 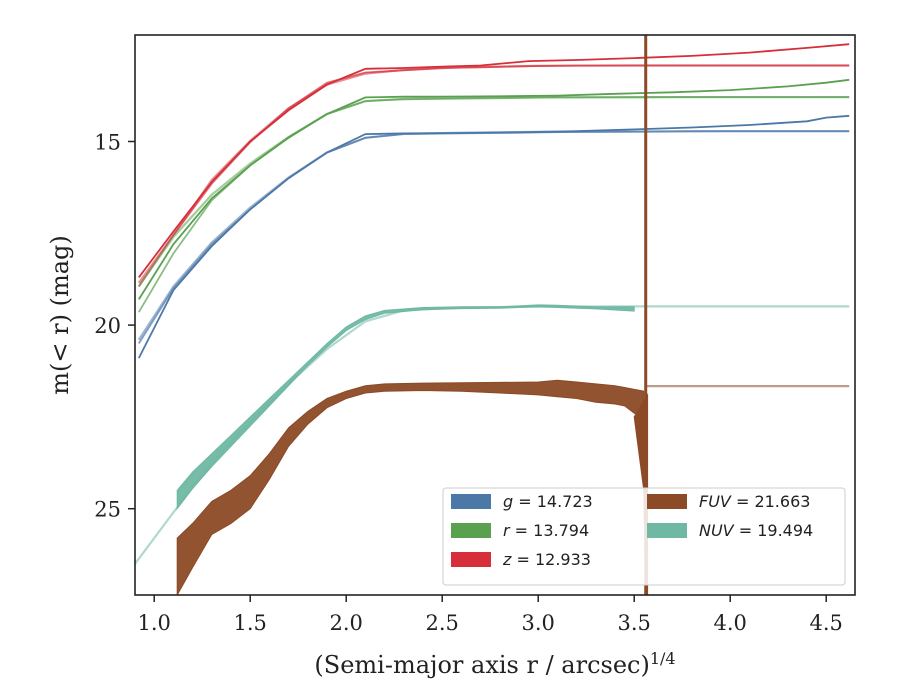 What do you see at coordinates (249, 623) in the screenshot?
I see `x-tick-label: 1.5` at bounding box center [249, 623].